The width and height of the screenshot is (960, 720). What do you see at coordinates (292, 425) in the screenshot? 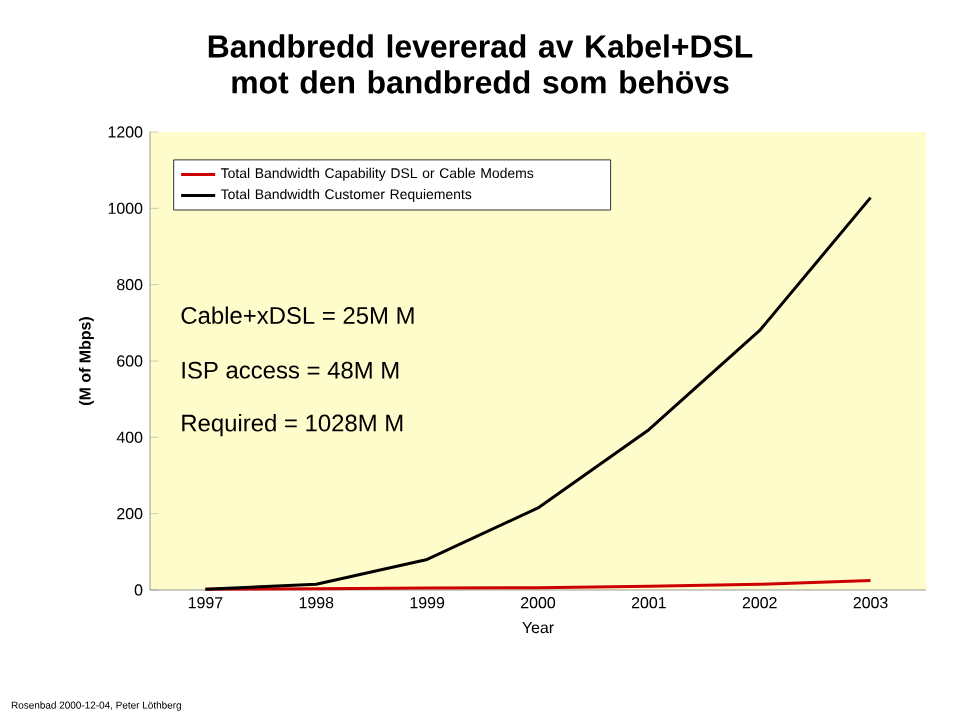
I see `annotation: Required = 1028M M` at bounding box center [292, 425].